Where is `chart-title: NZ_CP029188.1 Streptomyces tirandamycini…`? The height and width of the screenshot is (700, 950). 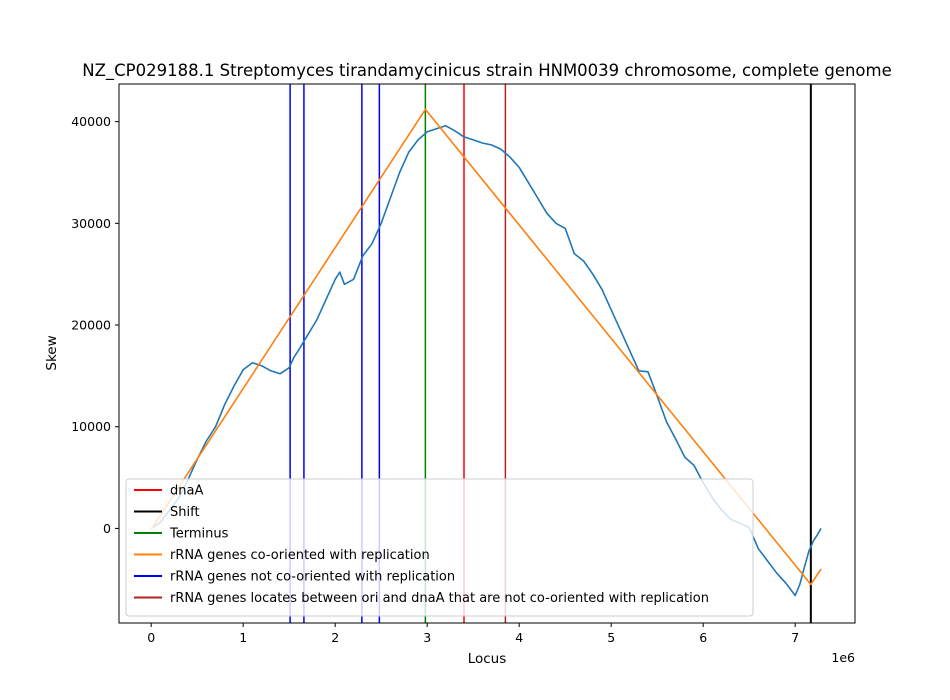
chart-title: NZ_CP029188.1 Streptomyces tirandamycini… is located at coordinates (487, 71).